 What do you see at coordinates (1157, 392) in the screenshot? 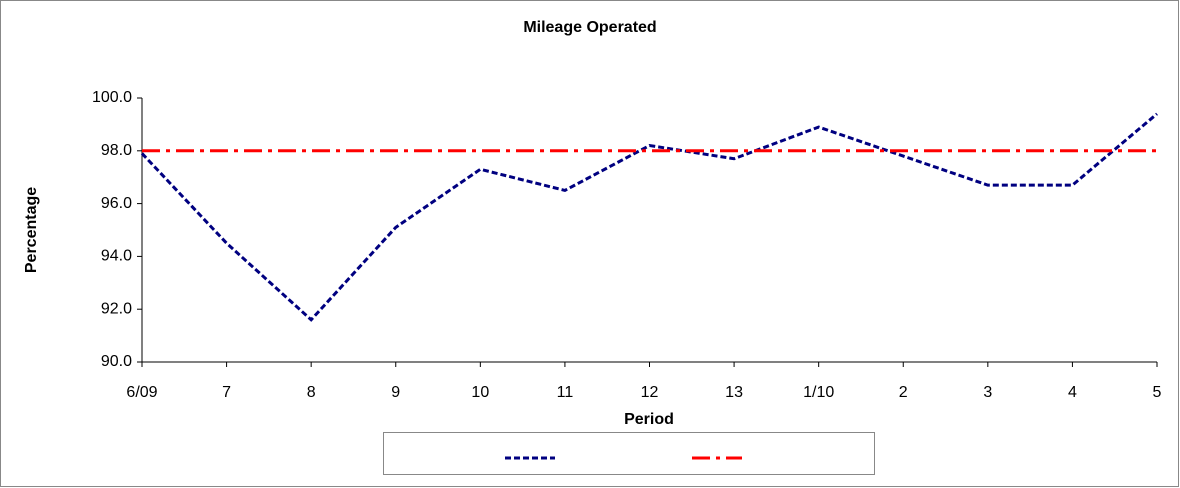
I see `x-tick-label: 5` at bounding box center [1157, 392].